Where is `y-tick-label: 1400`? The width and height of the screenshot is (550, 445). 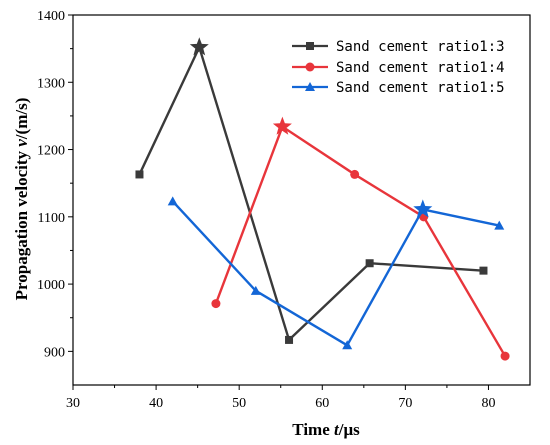
y-tick-label: 1400 is located at coordinates (51, 16).